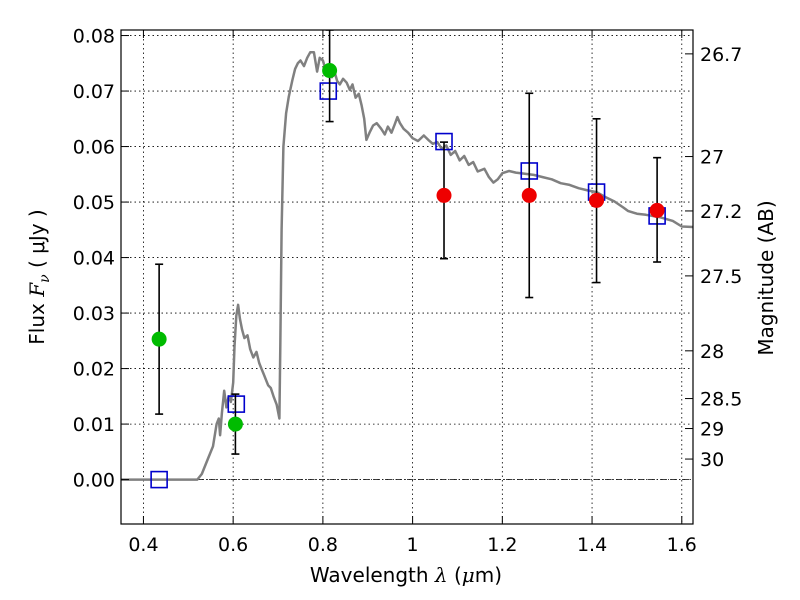 The image size is (800, 600). What do you see at coordinates (37, 321) in the screenshot?
I see `y-axis-label-text: Flux` at bounding box center [37, 321].